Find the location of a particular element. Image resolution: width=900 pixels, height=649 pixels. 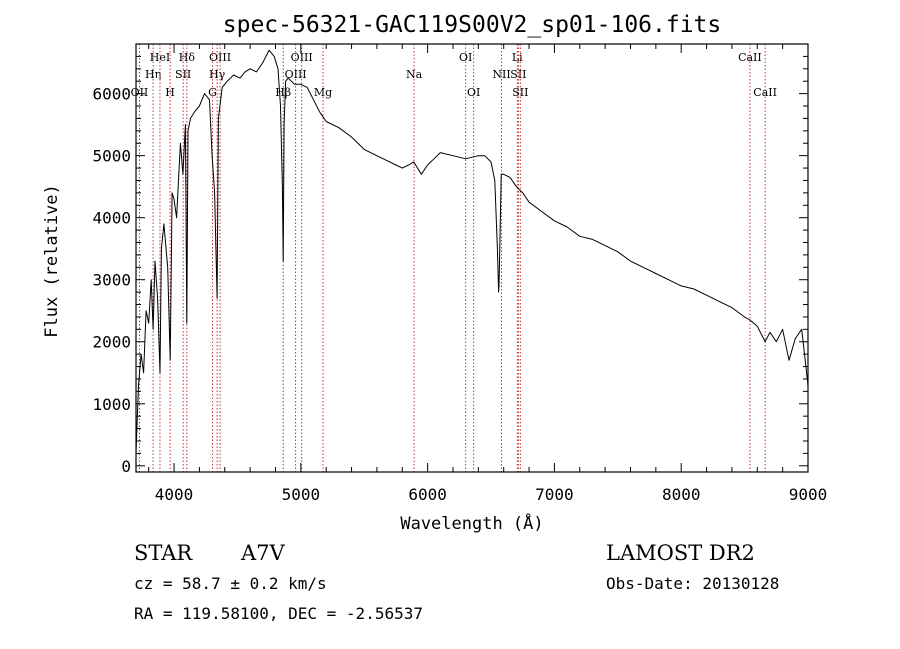

marker-label: Na is located at coordinates (414, 74).